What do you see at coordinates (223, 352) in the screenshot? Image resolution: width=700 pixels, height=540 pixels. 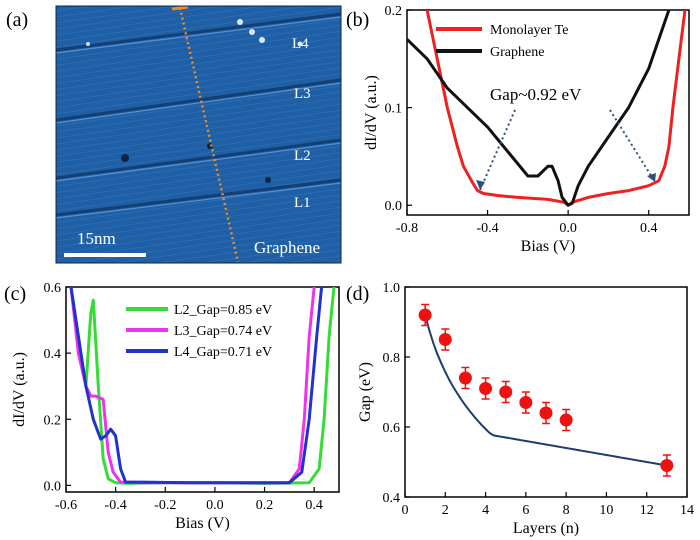 I see `legend-entry: L4_Gap=0.71 eV` at bounding box center [223, 352].